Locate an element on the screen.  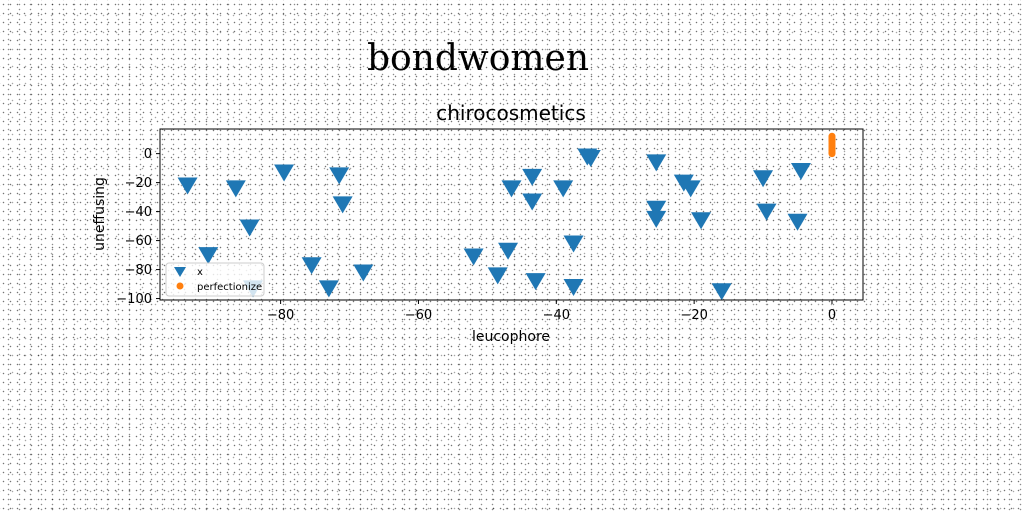
y-tick-label: 0 is located at coordinates (148, 154).